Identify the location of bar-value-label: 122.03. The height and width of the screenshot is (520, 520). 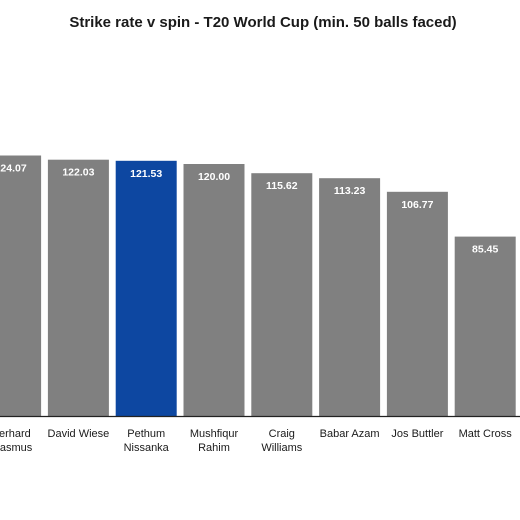
(78, 173).